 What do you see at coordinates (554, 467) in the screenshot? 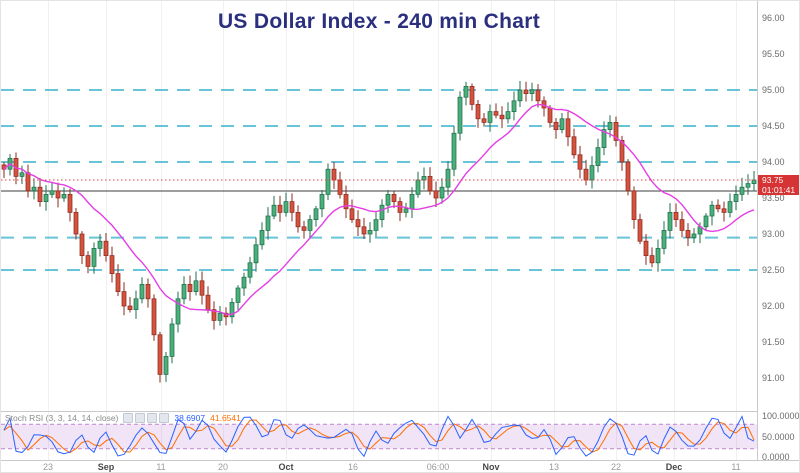
I see `time-axis-label: 13` at bounding box center [554, 467].